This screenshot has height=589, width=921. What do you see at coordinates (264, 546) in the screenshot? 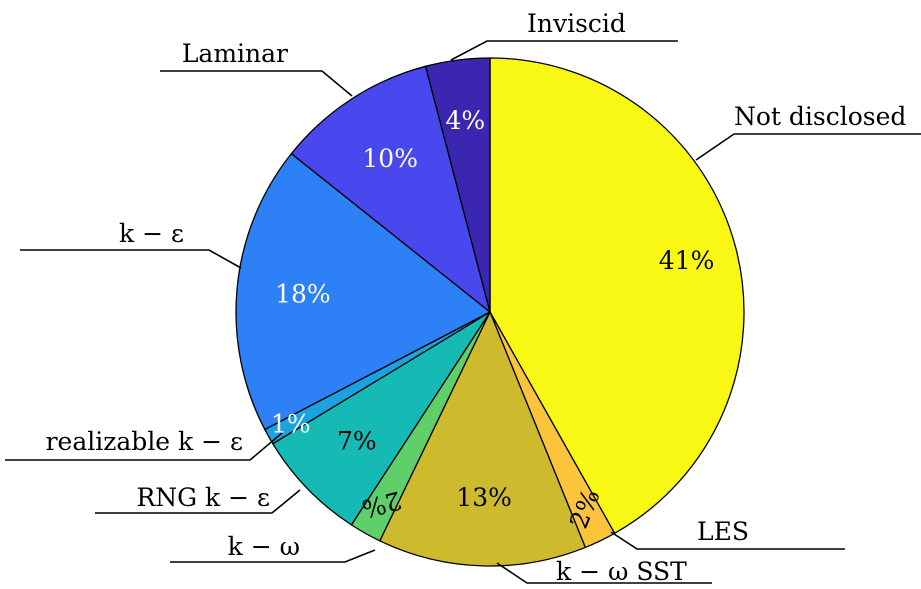
I see `category-label-k-3: k − ω` at bounding box center [264, 546].